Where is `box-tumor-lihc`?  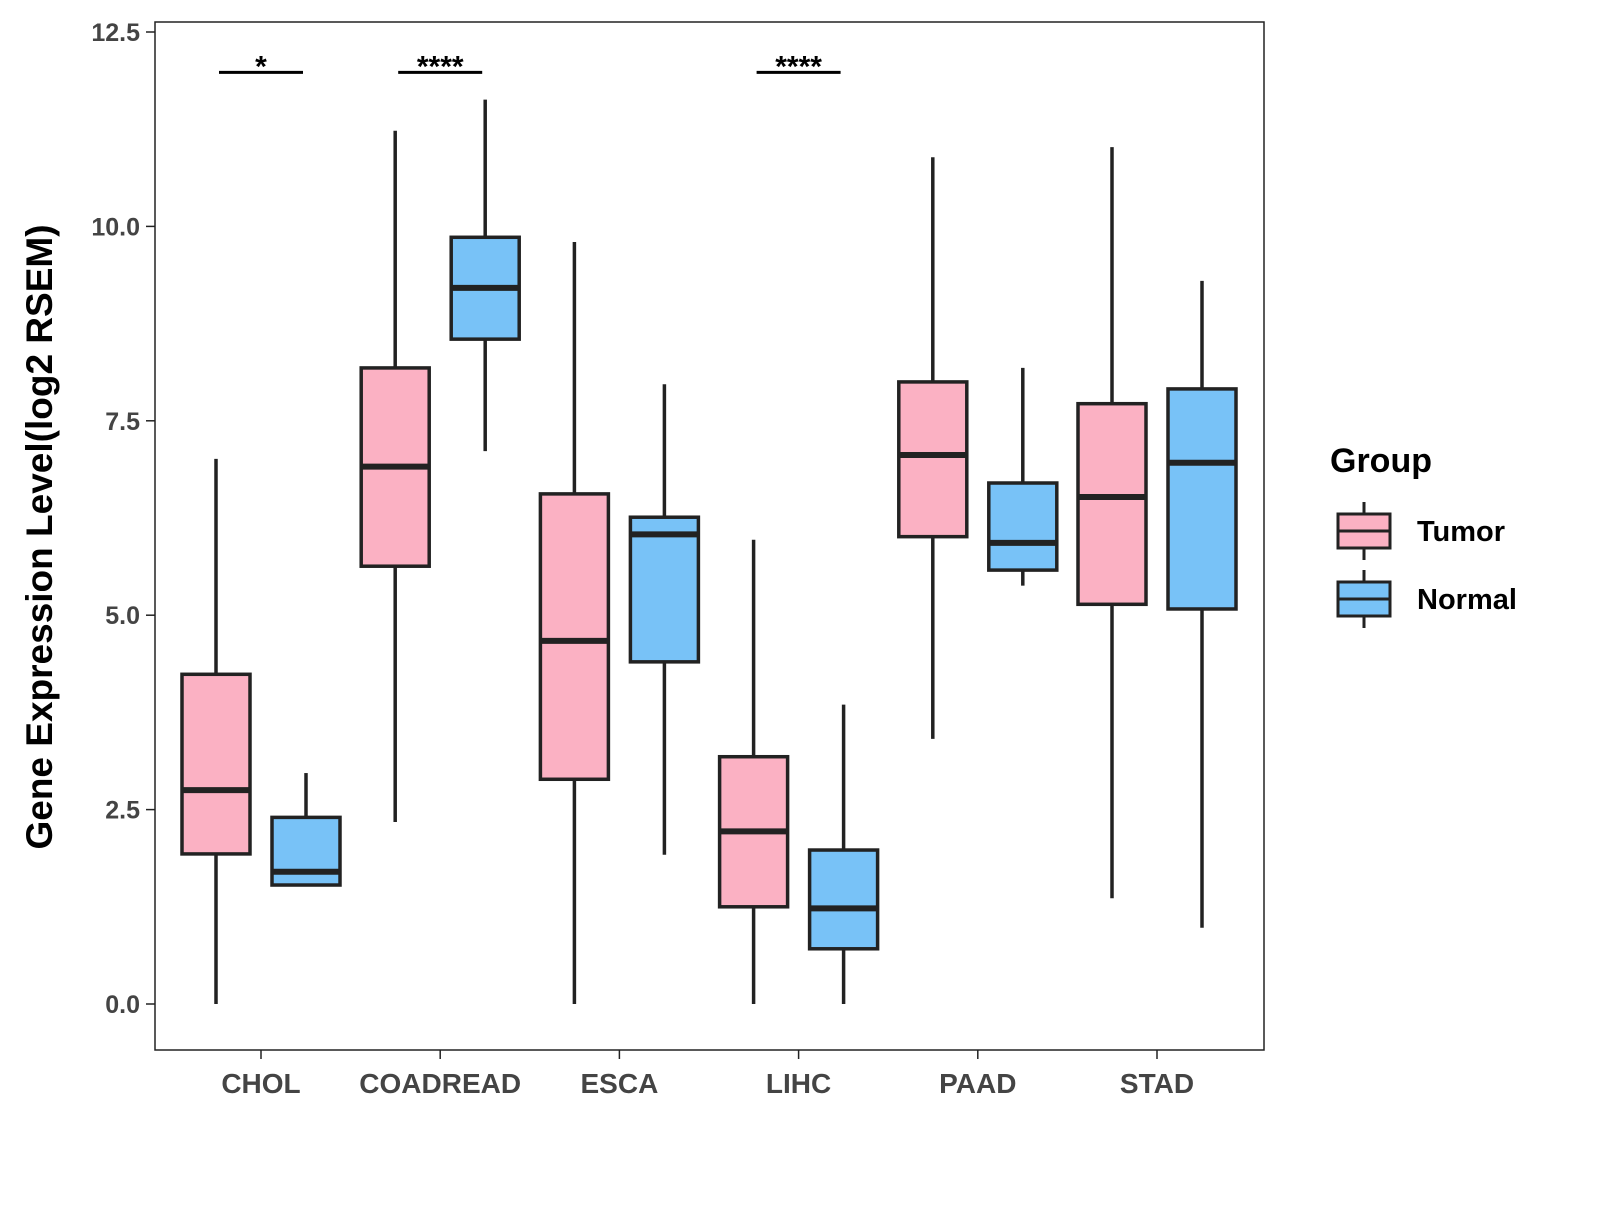 box-tumor-lihc is located at coordinates (753, 771).